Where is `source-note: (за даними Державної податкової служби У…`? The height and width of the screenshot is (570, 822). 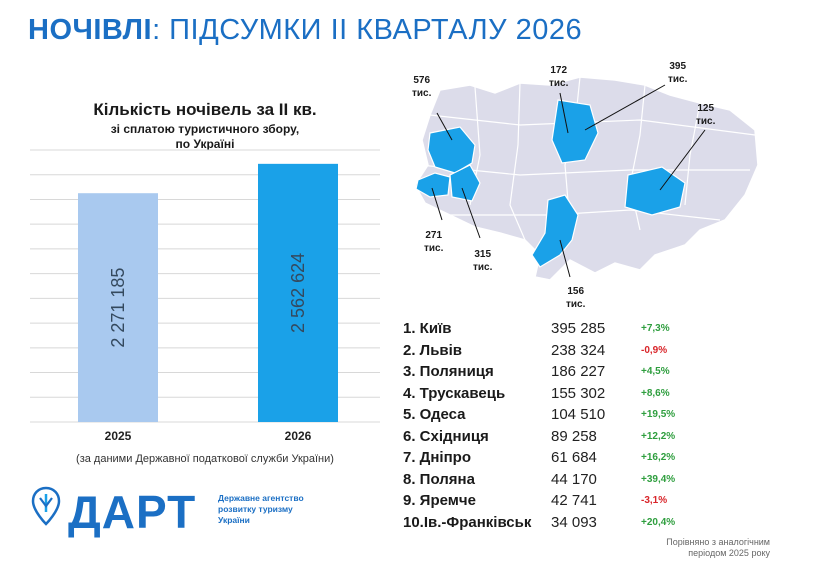
source-note: (за даними Державної податкової служби У… is located at coordinates (205, 459).